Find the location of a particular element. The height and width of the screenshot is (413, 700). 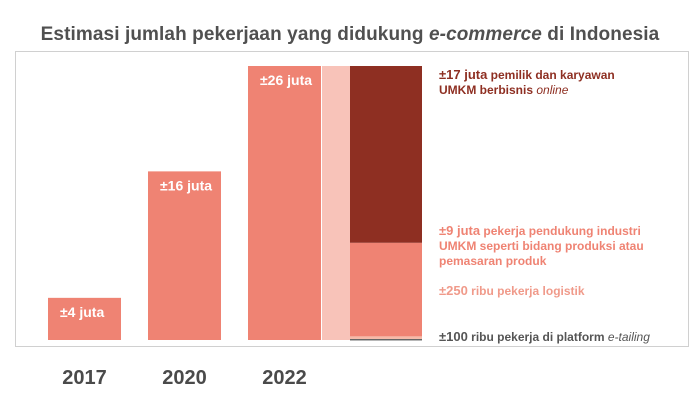

value-label-2020: ±16 juta is located at coordinates (186, 185).